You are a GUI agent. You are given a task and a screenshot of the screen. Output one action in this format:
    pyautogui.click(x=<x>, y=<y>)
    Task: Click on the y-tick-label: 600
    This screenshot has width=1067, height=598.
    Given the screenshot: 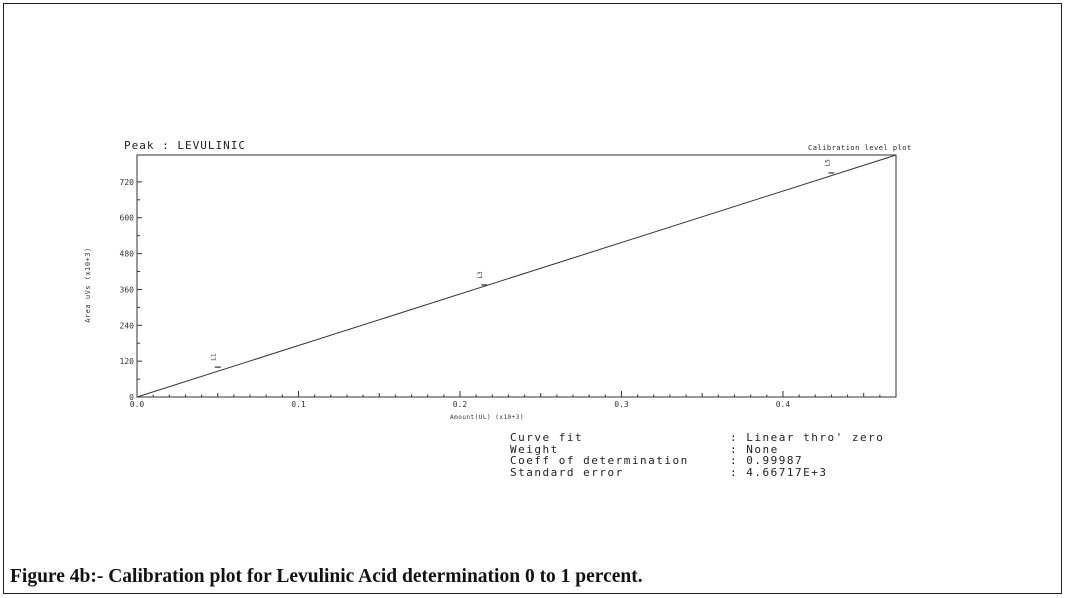 What is the action you would take?
    pyautogui.click(x=127, y=218)
    